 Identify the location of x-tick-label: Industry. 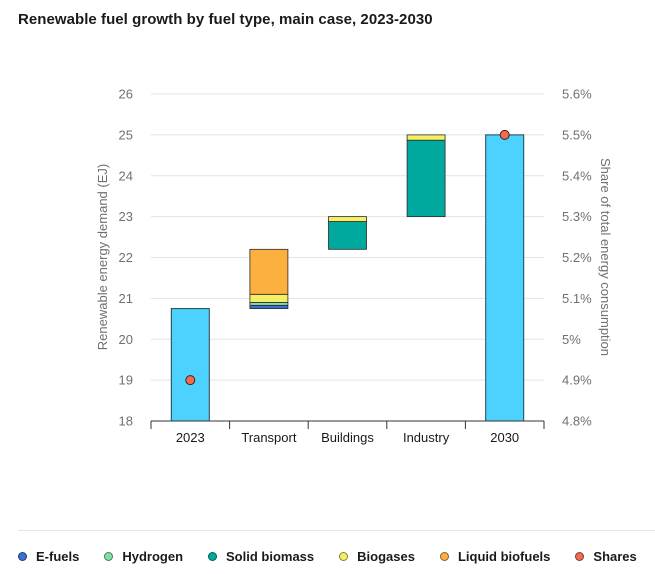
(426, 437).